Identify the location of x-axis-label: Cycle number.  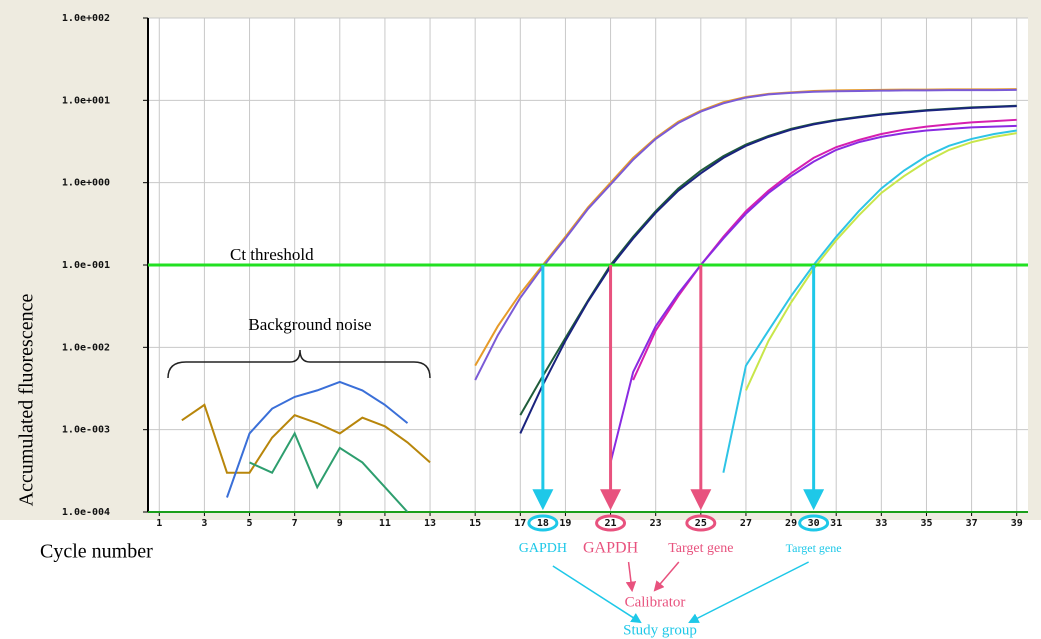
(96, 552).